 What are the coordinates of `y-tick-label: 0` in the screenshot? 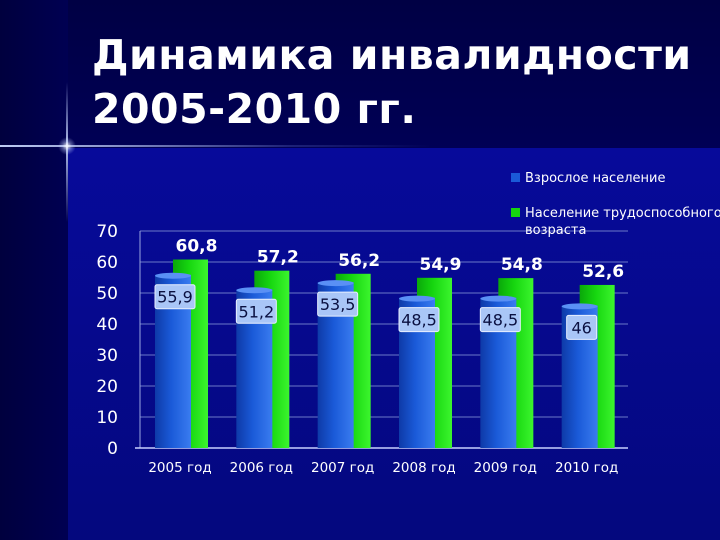 It's located at (112, 449).